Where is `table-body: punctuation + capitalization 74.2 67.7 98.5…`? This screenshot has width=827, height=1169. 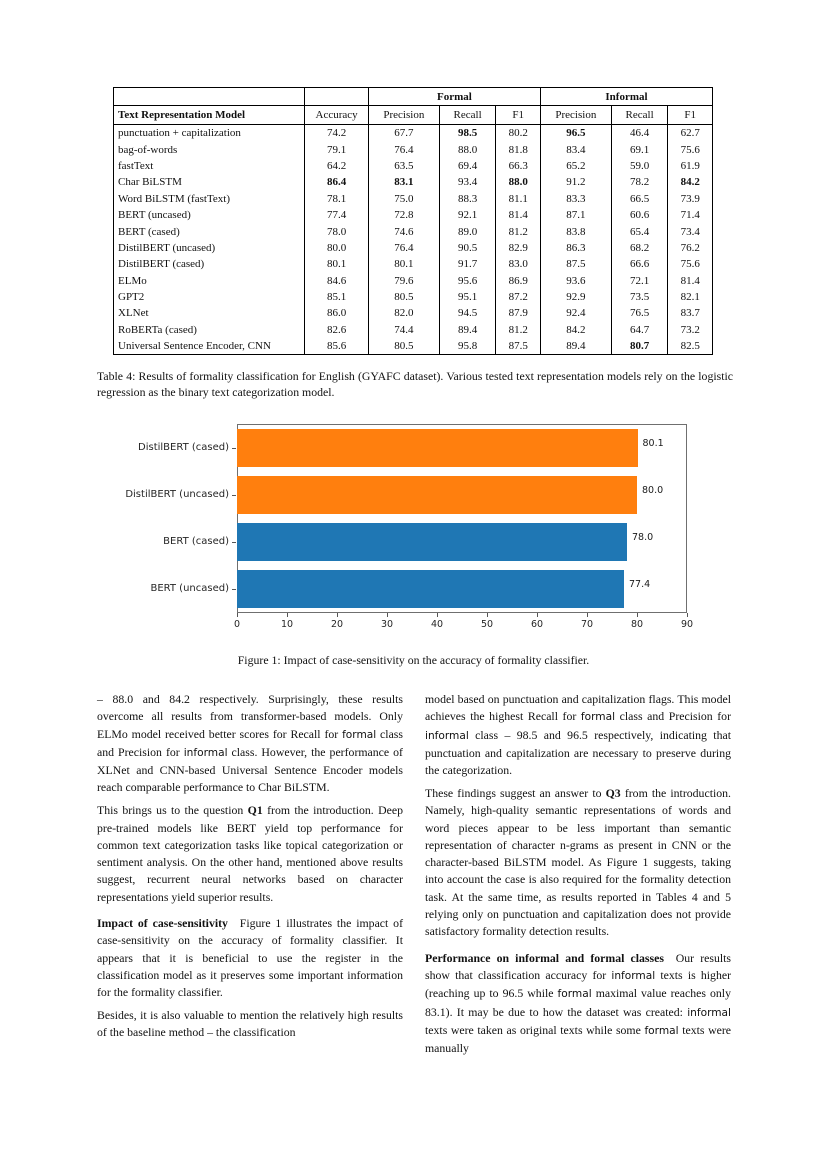 table-body: punctuation + capitalization 74.2 67.7 98.5… is located at coordinates (413, 239).